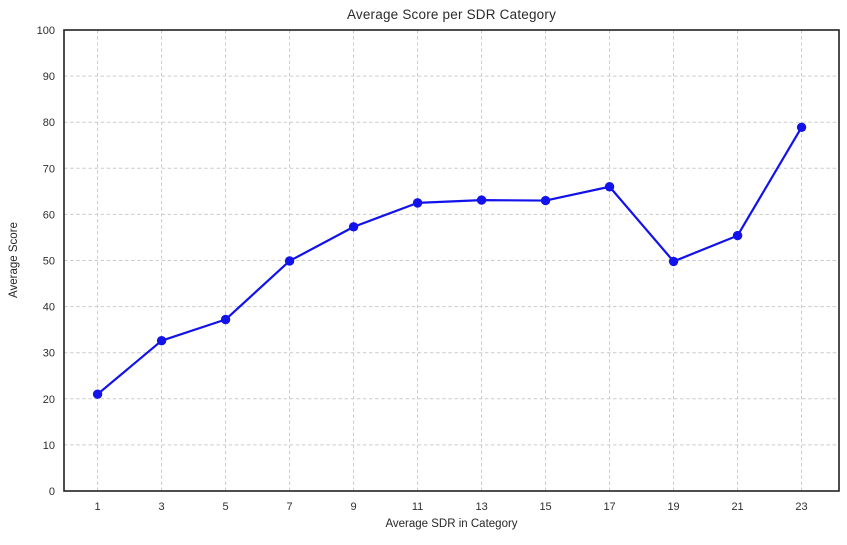 This screenshot has width=847, height=545. Describe the element at coordinates (290, 507) in the screenshot. I see `x-tick-label: 7` at that location.